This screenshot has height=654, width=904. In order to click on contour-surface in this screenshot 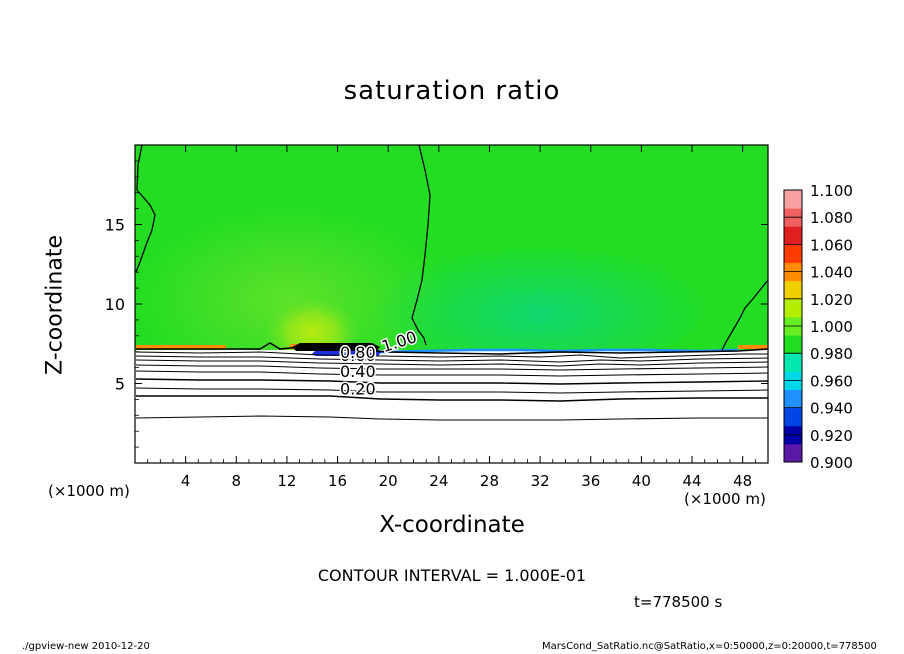, I will do `click(452, 348)`.